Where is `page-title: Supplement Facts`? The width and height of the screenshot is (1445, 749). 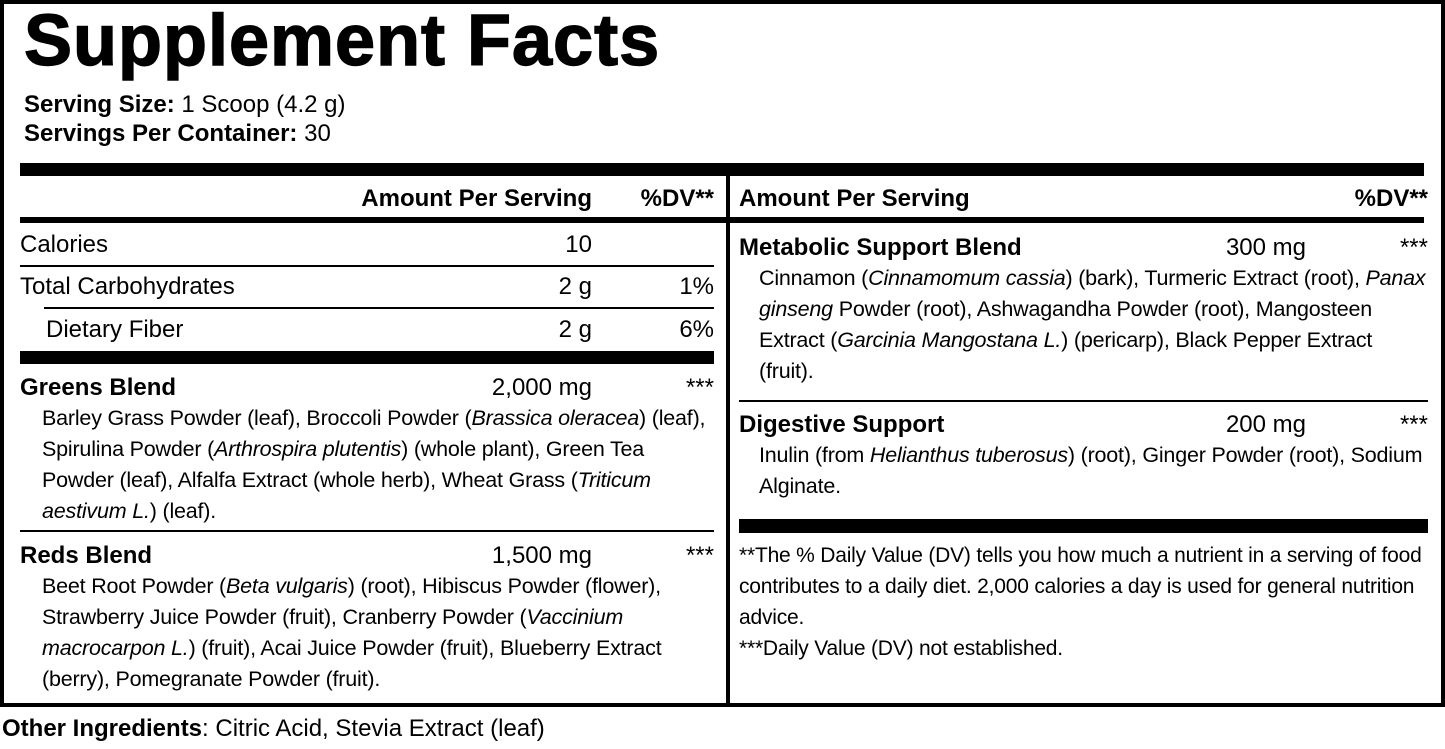
page-title: Supplement Facts is located at coordinates (342, 41).